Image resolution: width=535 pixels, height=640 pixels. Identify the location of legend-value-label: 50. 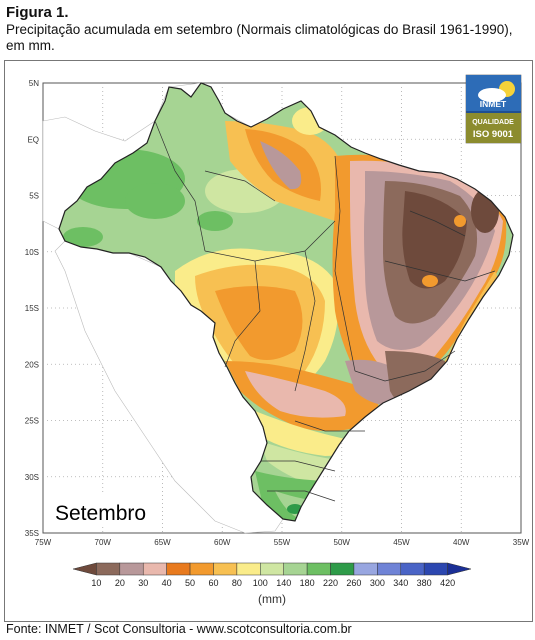
(190, 583).